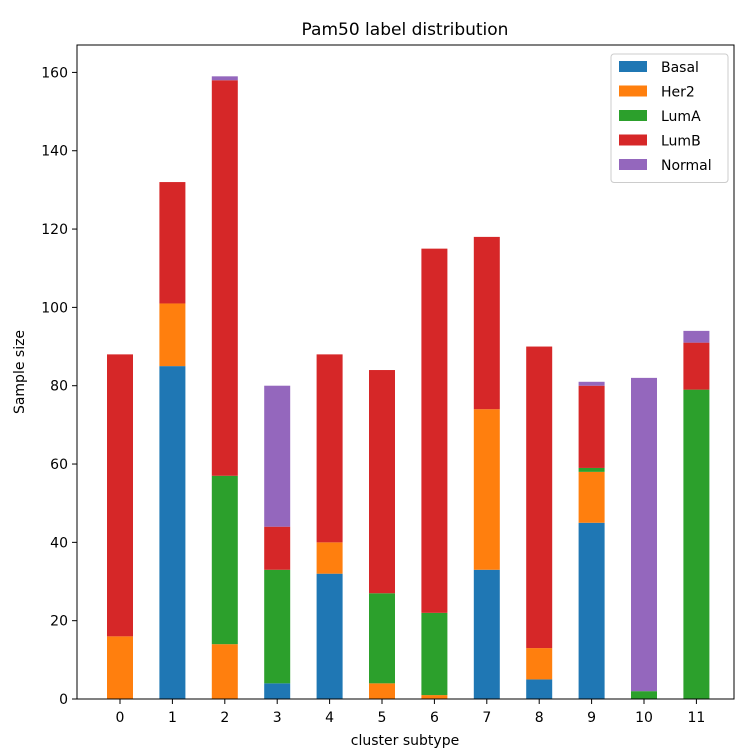 The image size is (738, 750). Describe the element at coordinates (59, 622) in the screenshot. I see `y-tick-label: 20` at that location.